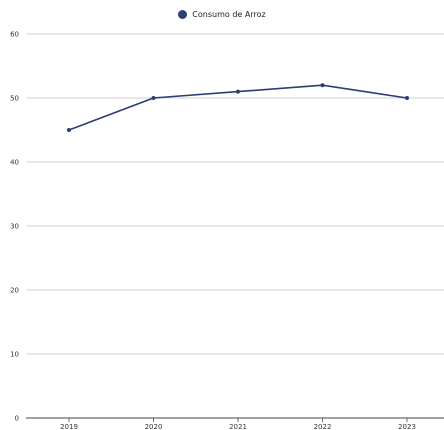 The width and height of the screenshot is (444, 430). What do you see at coordinates (183, 14) in the screenshot?
I see `legend-marker` at bounding box center [183, 14].